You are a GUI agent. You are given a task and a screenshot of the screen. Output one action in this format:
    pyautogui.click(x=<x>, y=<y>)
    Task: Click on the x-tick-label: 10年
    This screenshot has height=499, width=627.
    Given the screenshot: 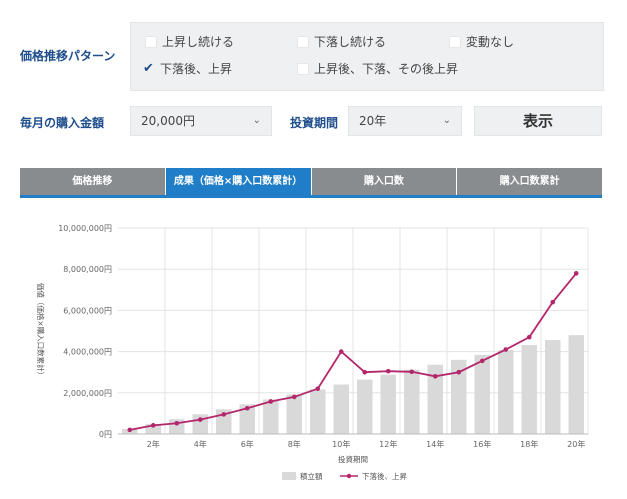 What is the action you would take?
    pyautogui.click(x=341, y=444)
    